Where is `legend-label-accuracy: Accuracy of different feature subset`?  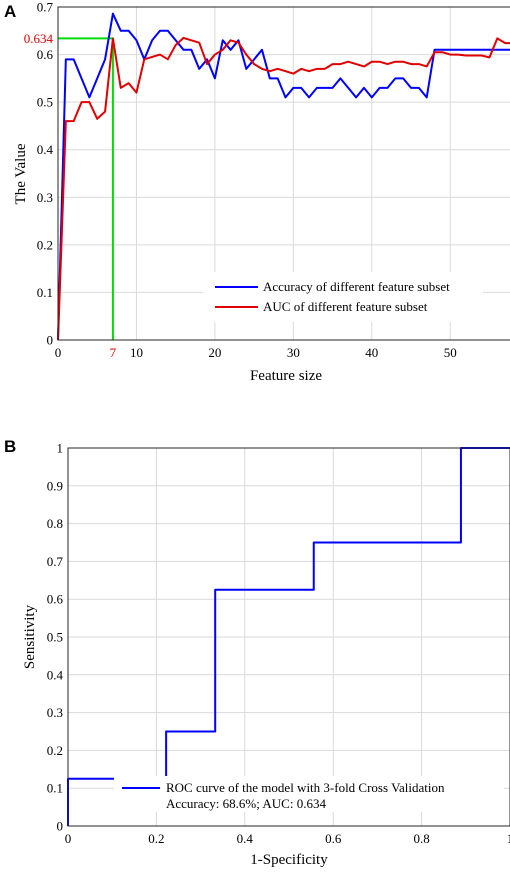 legend-label-accuracy: Accuracy of different feature subset is located at coordinates (356, 286).